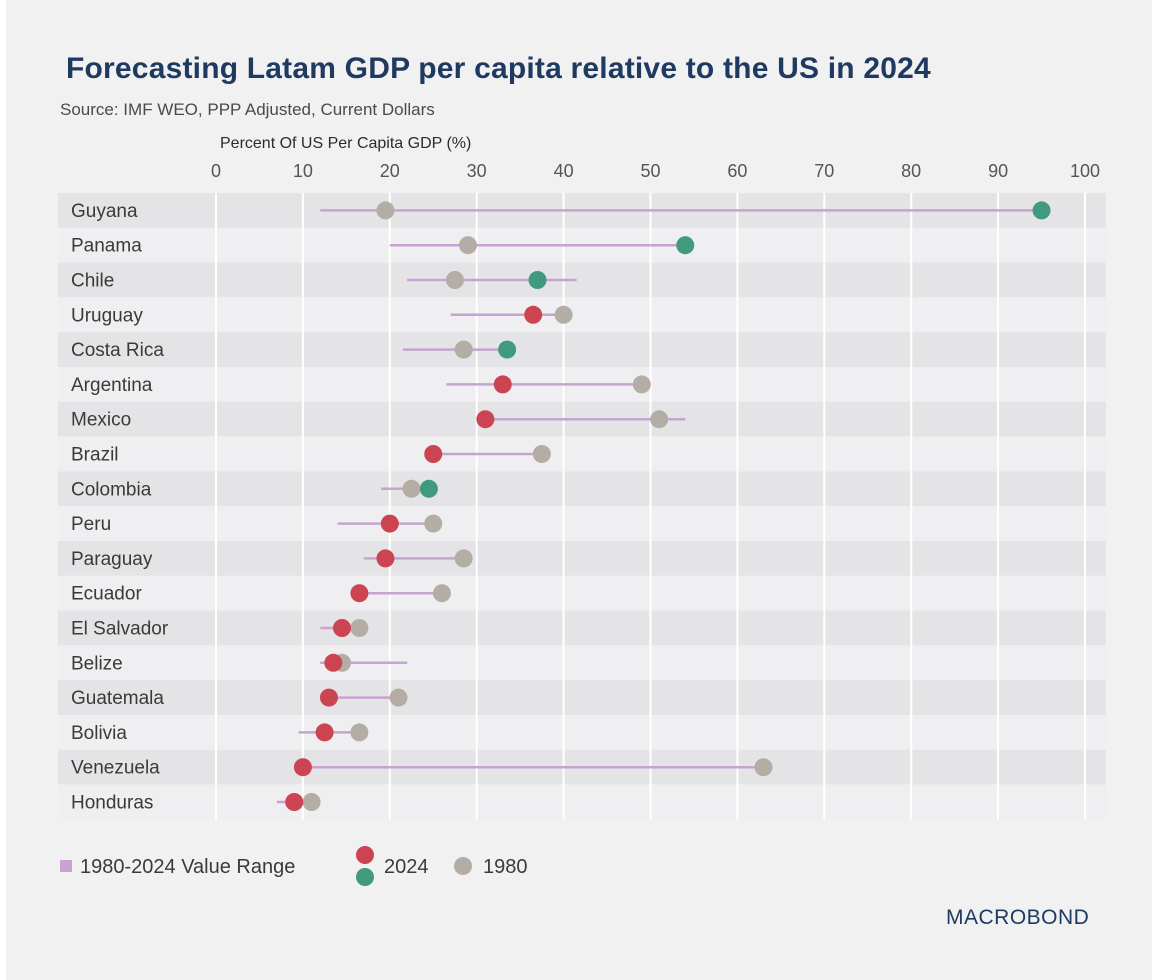 The width and height of the screenshot is (1156, 980). Describe the element at coordinates (365, 855) in the screenshot. I see `legend-2024-red-dot` at that location.